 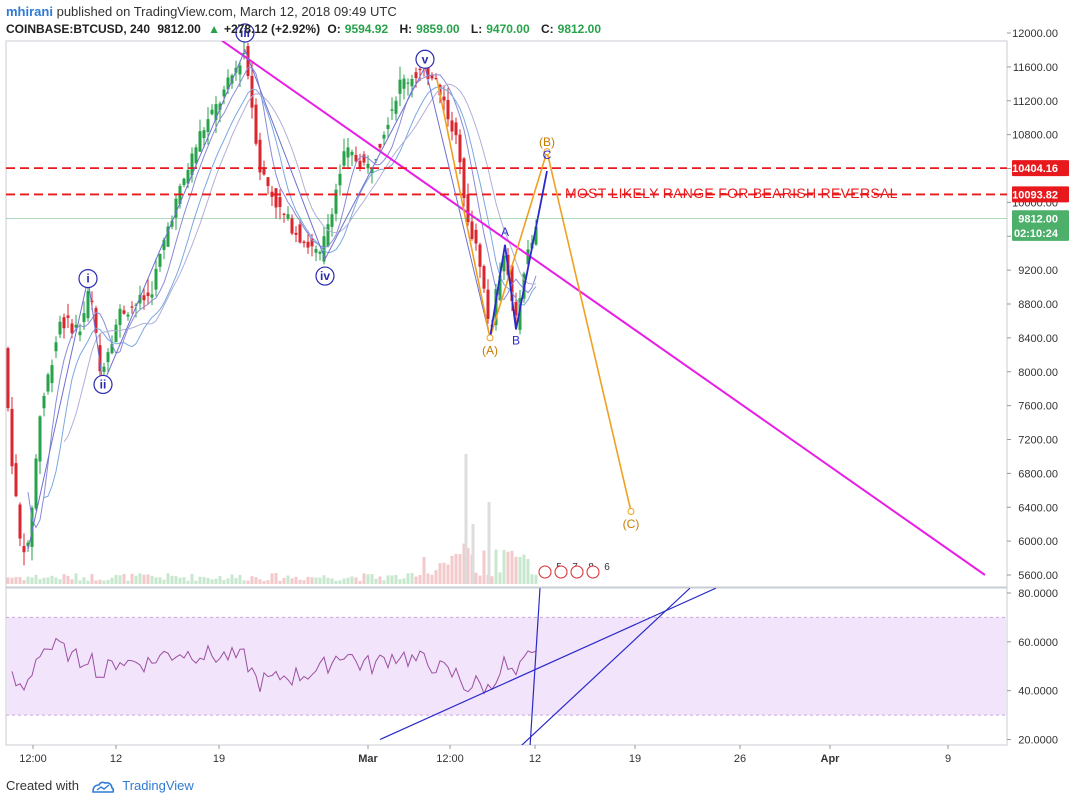 What do you see at coordinates (1038, 373) in the screenshot?
I see `price-tick-label: 8000.00` at bounding box center [1038, 373].